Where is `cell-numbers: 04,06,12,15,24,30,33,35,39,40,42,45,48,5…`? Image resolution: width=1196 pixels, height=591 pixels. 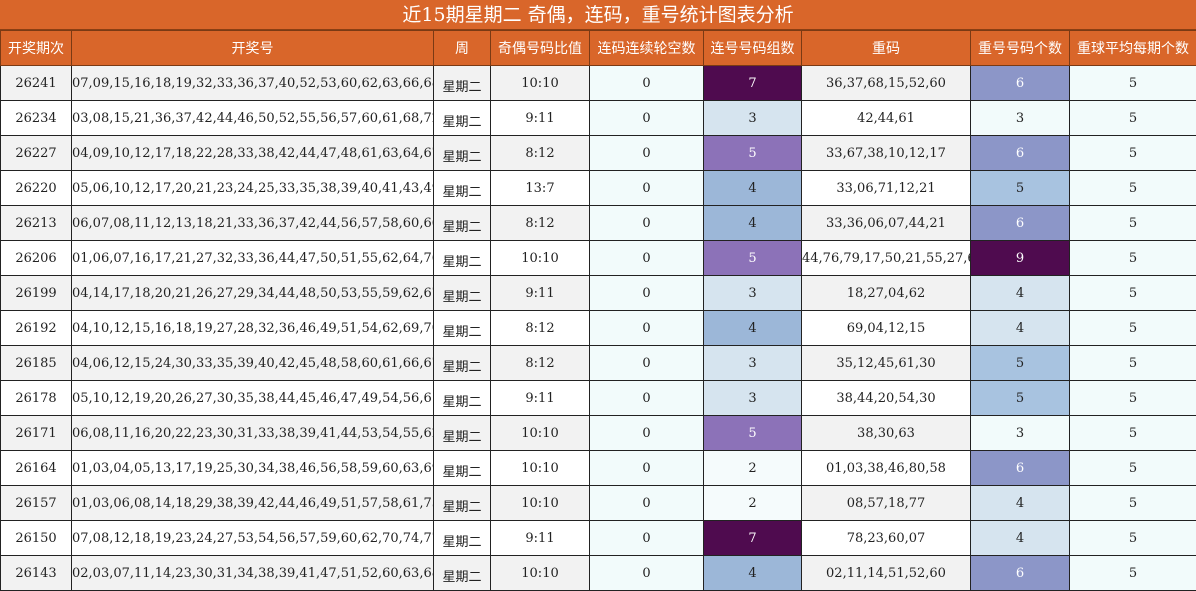
cell-numbers: 04,06,12,15,24,30,33,35,39,40,42,45,48,5… is located at coordinates (253, 363).